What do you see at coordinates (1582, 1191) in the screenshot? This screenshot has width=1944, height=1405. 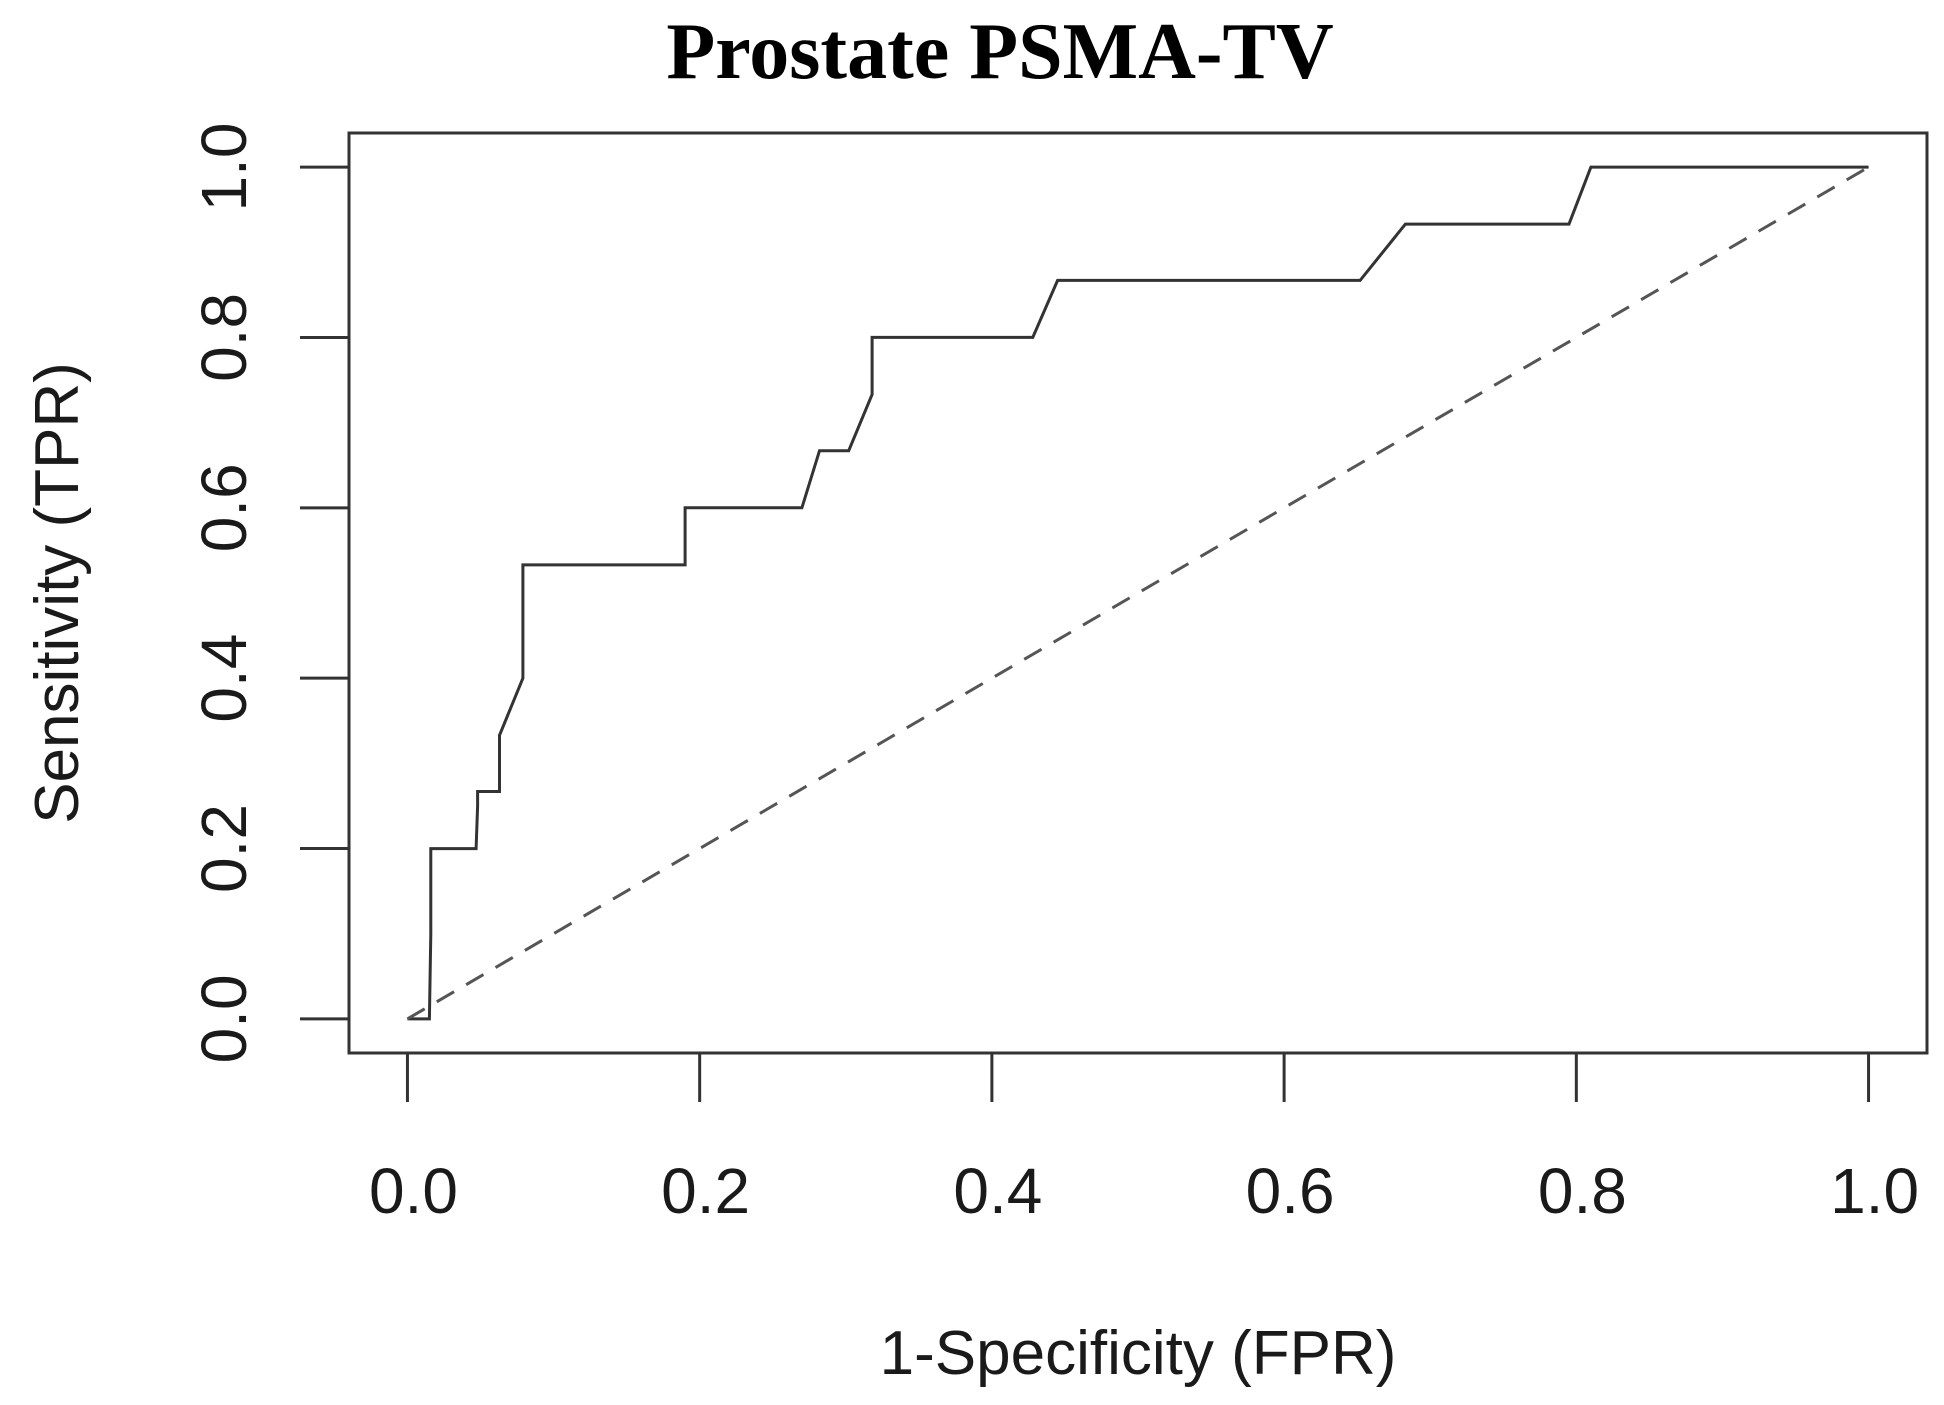 I see `x-tick-label: 0.8` at bounding box center [1582, 1191].